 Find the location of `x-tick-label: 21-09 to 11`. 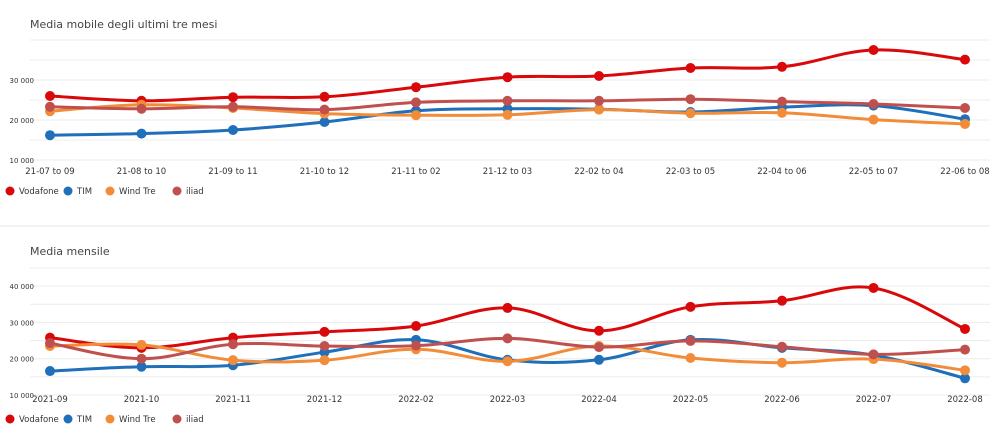

x-tick-label: 21-09 to 11 is located at coordinates (232, 172).